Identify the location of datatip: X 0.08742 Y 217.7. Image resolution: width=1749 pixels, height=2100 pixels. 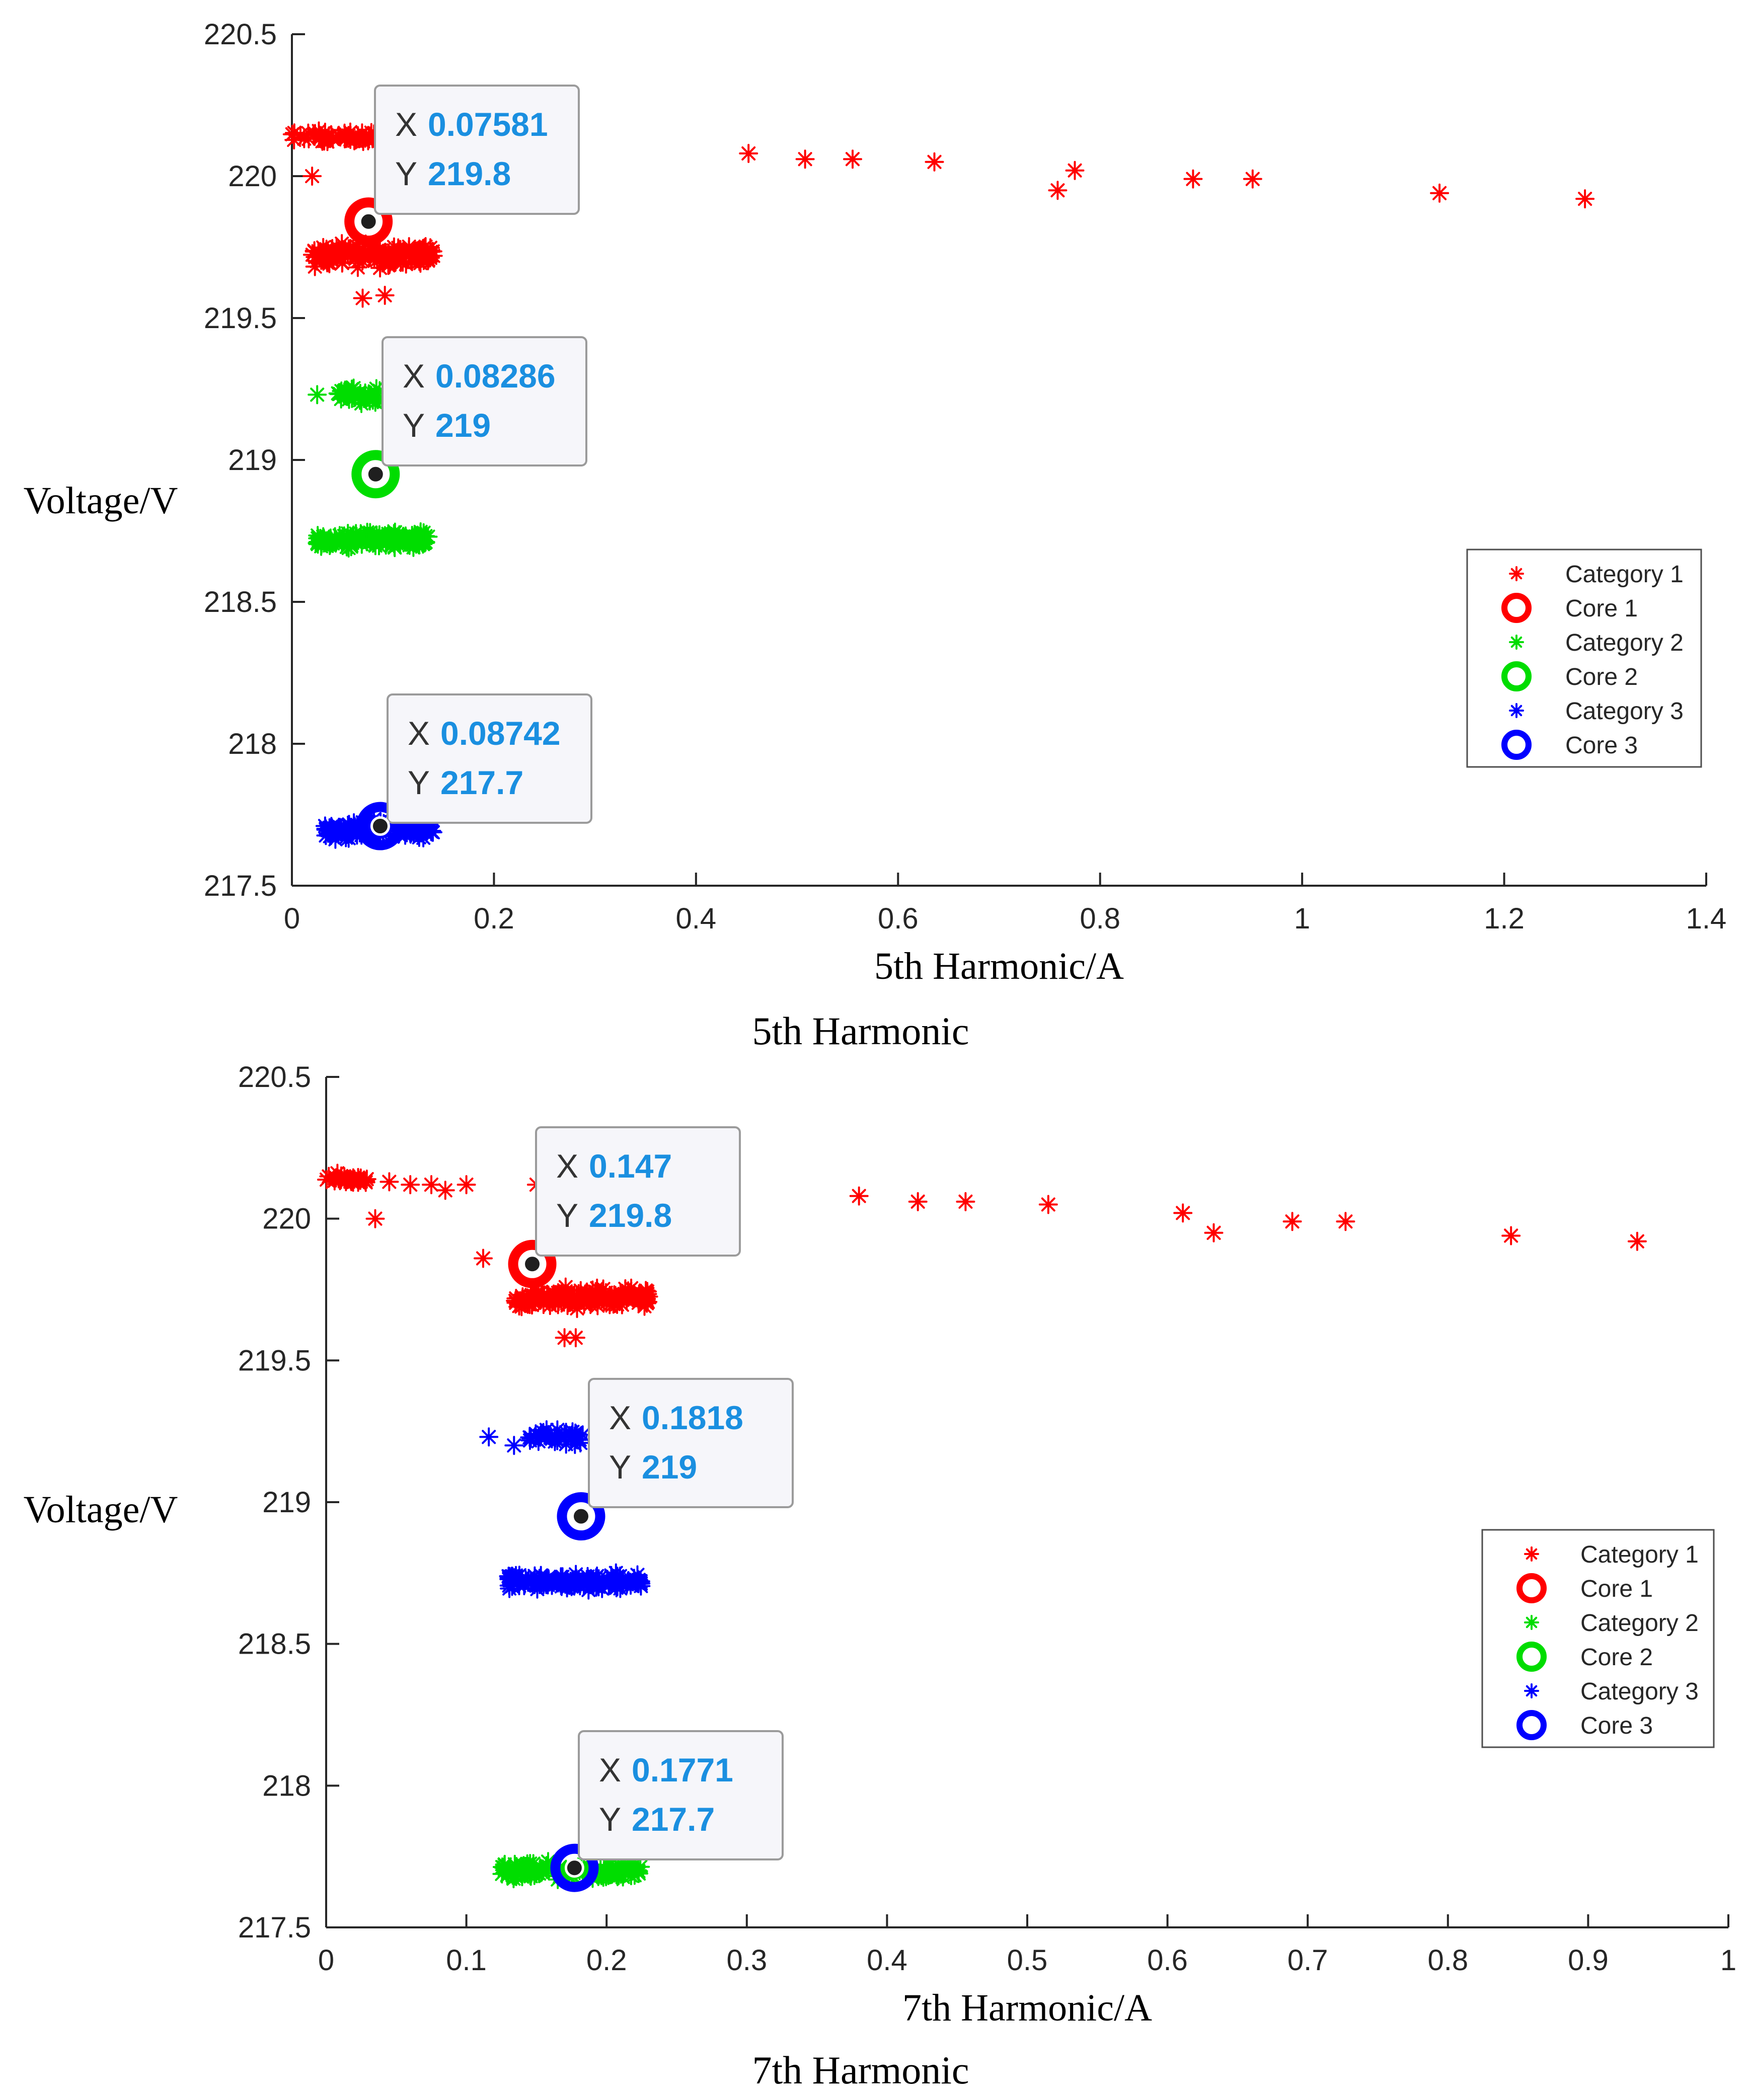
(481, 764).